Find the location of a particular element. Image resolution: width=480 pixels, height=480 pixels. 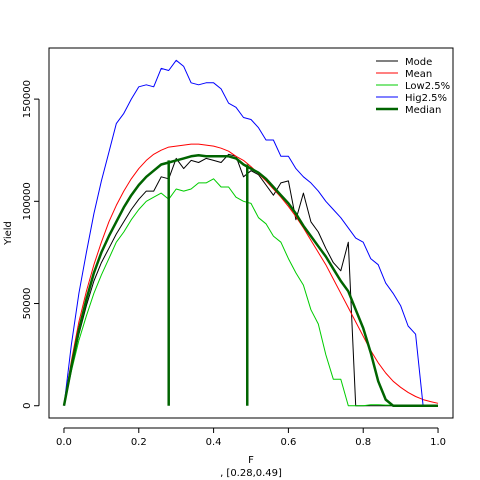

legend-label: Mean is located at coordinates (418, 74).